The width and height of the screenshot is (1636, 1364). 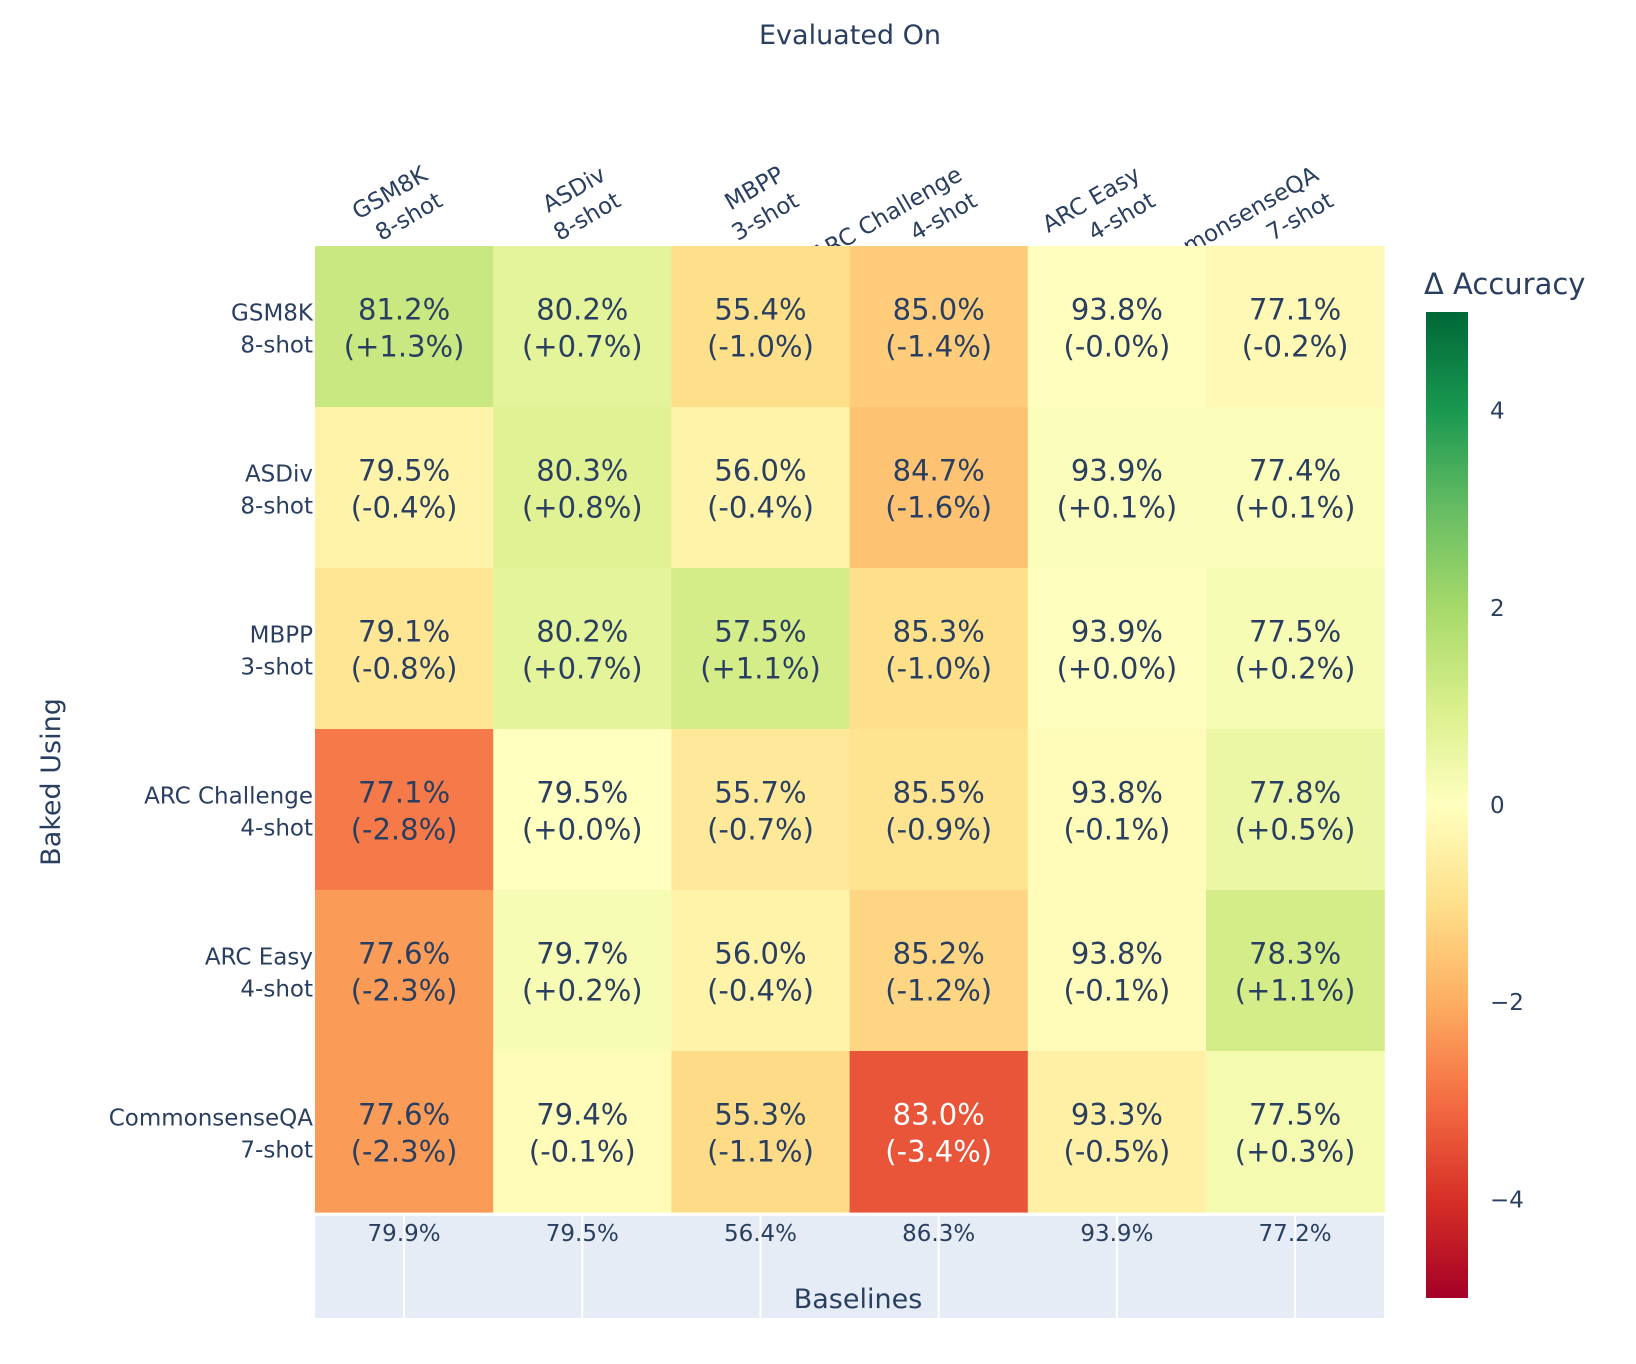 I want to click on baseline-value: 86.3%, so click(x=938, y=1234).